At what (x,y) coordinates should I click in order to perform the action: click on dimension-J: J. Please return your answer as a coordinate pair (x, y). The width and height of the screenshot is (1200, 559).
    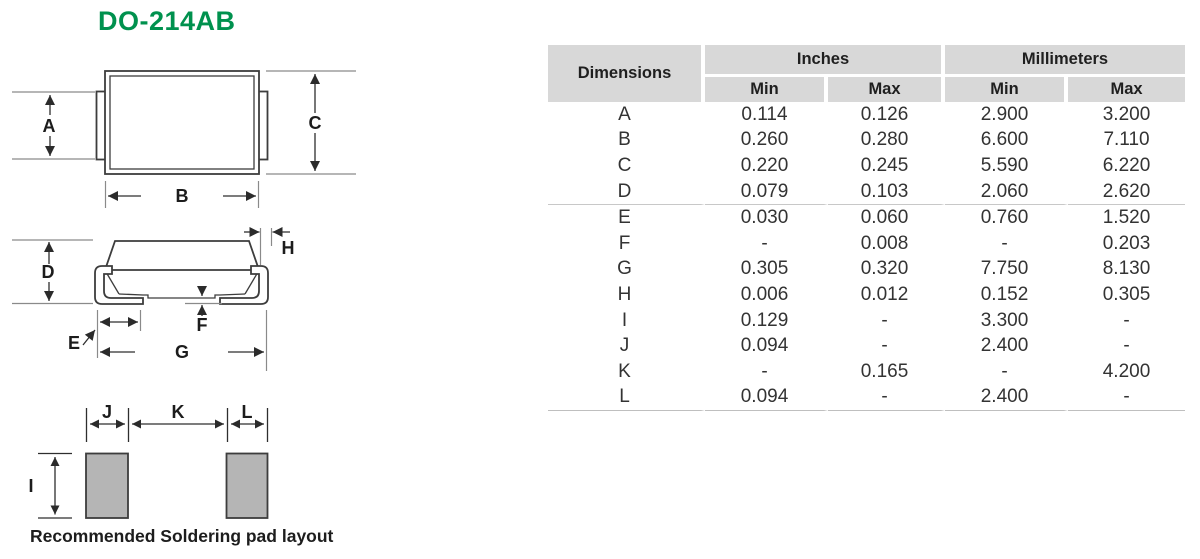
    Looking at the image, I should click on (107, 422).